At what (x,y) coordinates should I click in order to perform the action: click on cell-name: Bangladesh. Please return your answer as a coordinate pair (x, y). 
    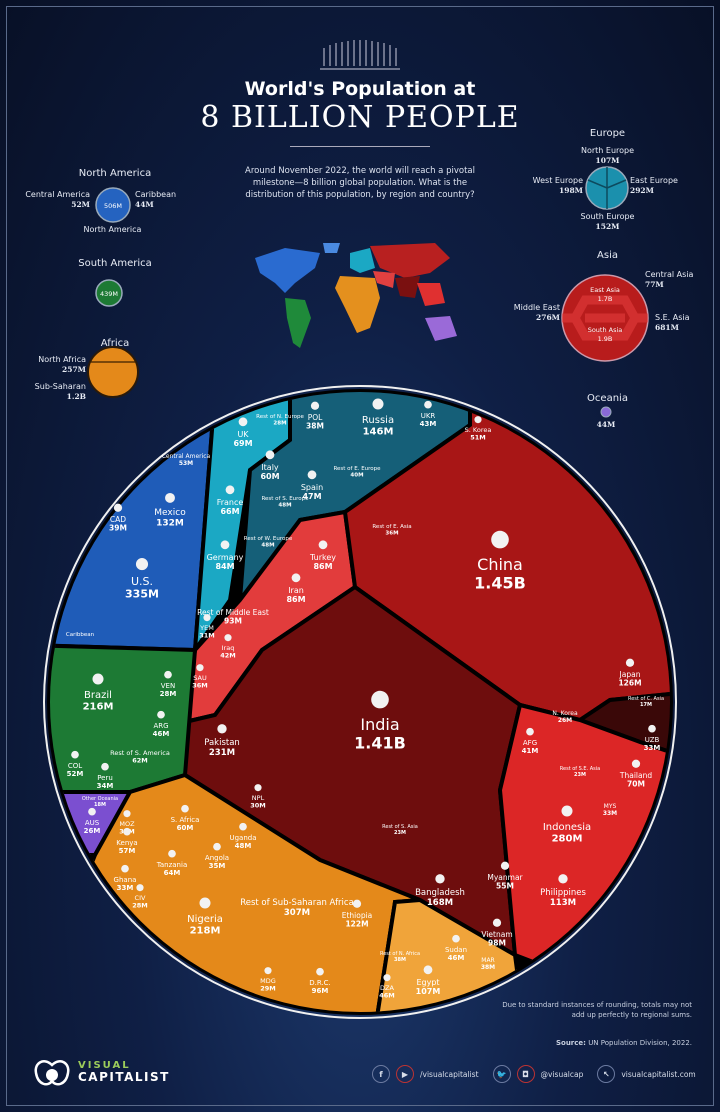
    Looking at the image, I should click on (440, 893).